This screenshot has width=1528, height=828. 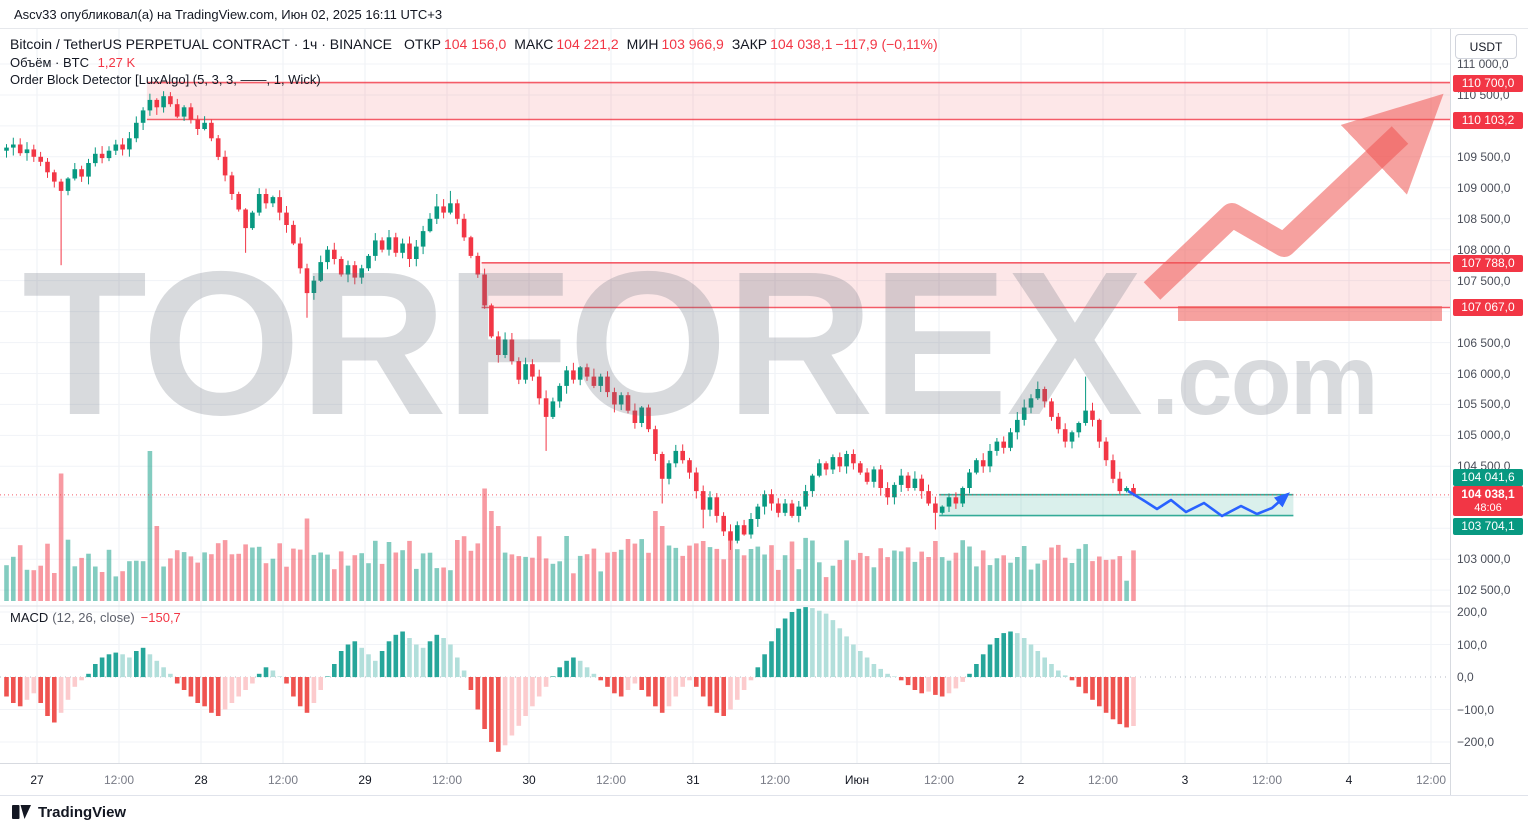 I want to click on resistance-price-label: 107 067,0, so click(x=1488, y=307).